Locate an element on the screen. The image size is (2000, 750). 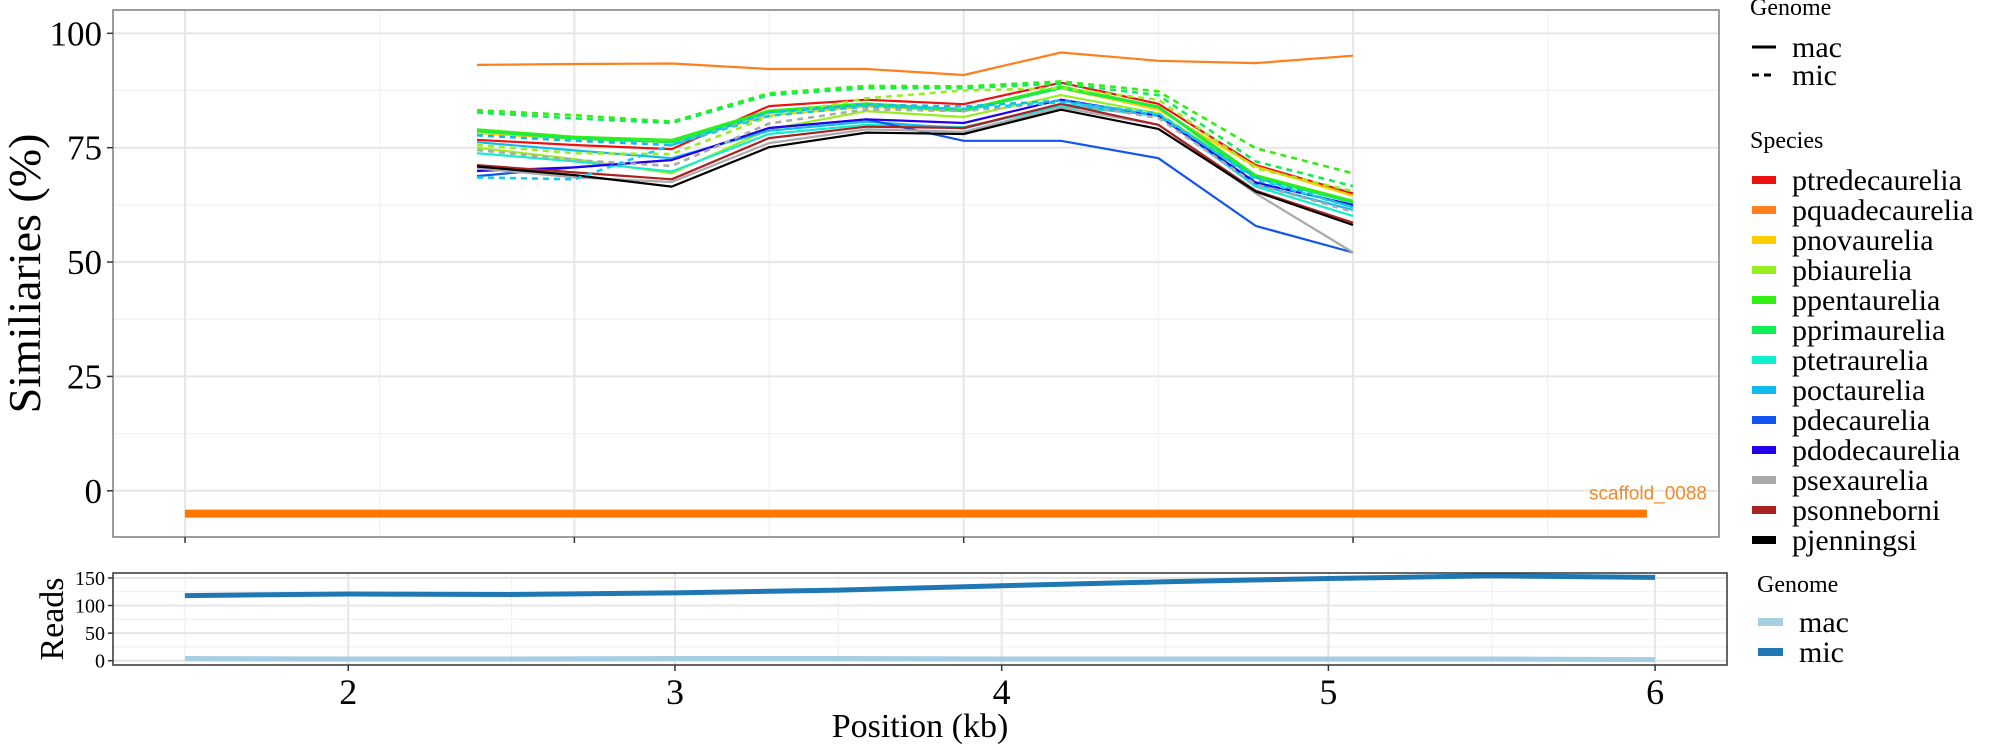
similarity-y-axis-label: Similiaries (%) is located at coordinates (25, 274).